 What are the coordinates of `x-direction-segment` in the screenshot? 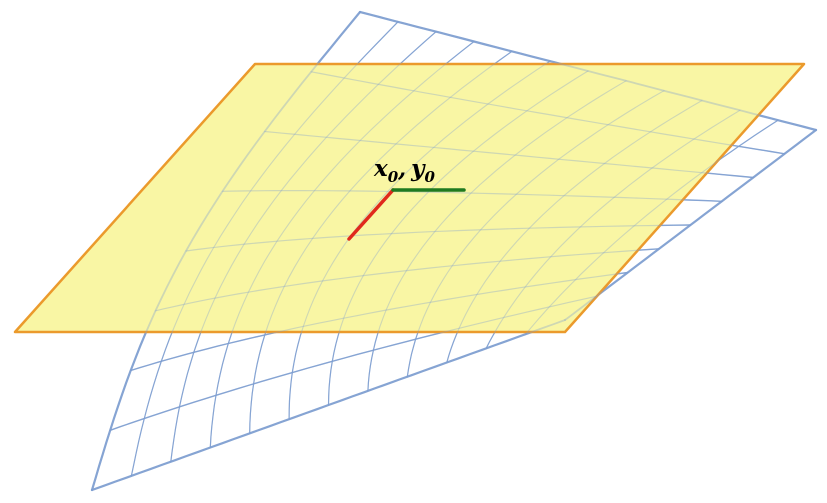 It's located at (371, 214).